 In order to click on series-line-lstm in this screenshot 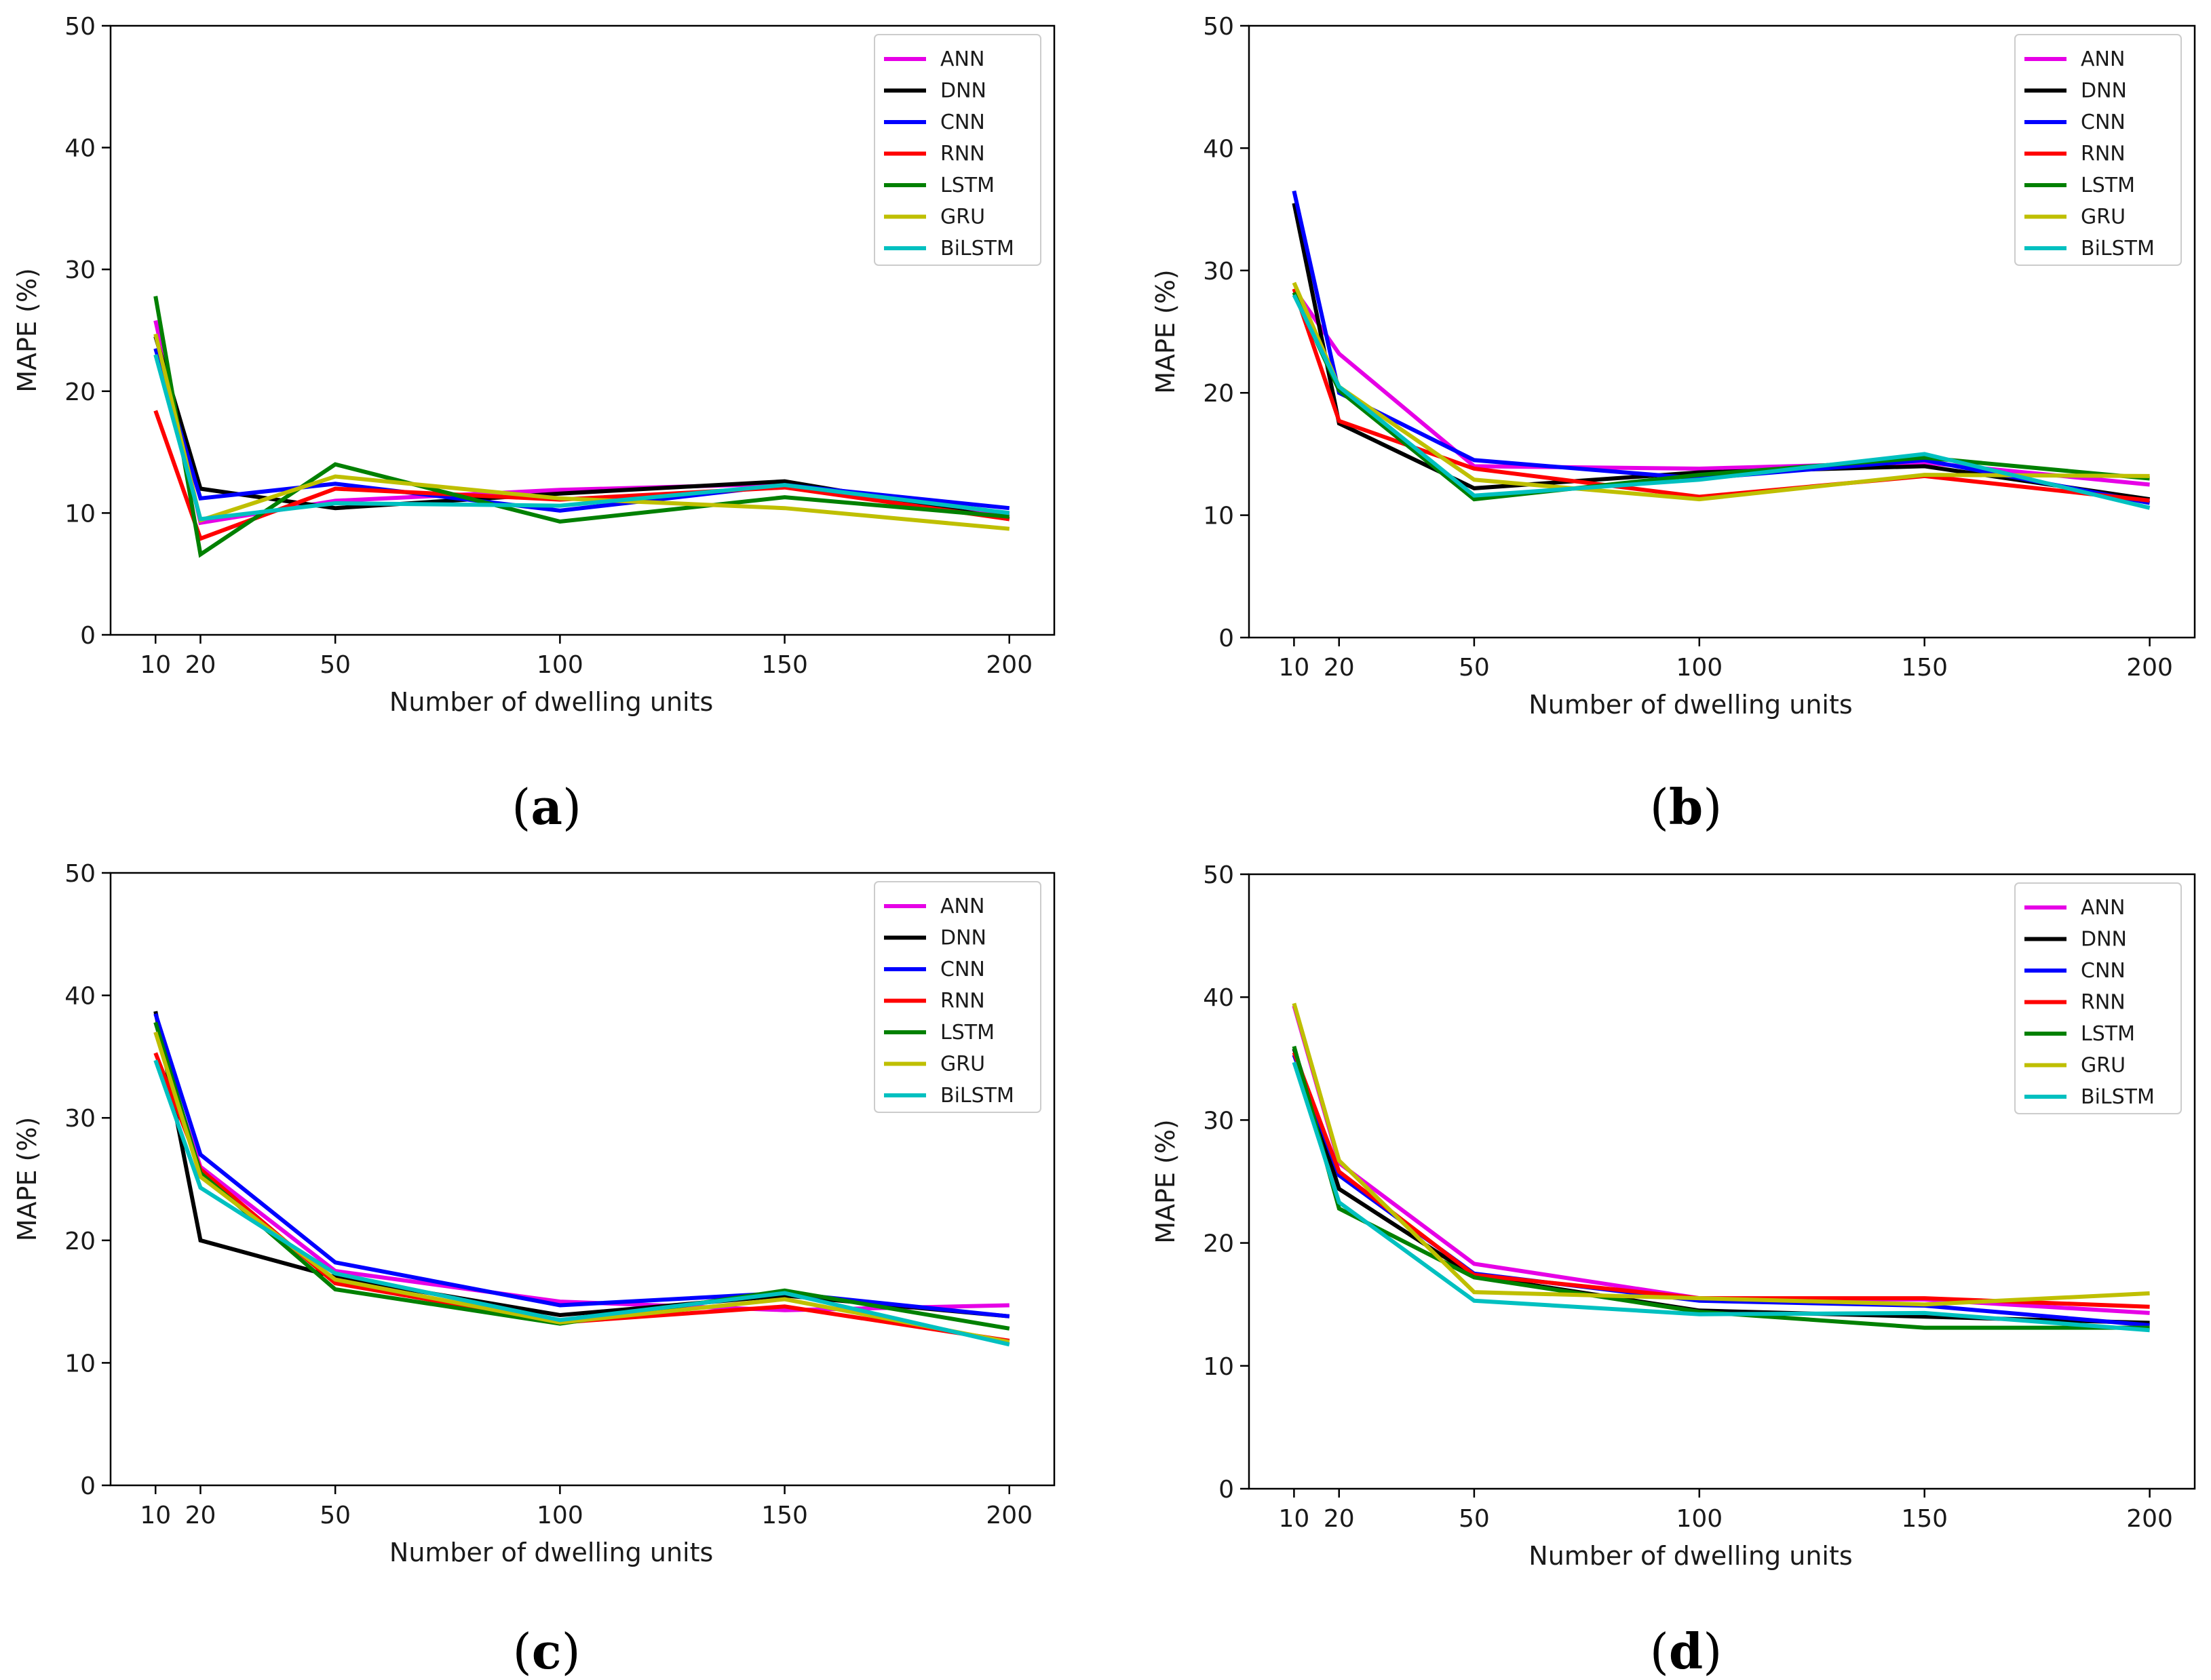, I will do `click(581, 427)`.